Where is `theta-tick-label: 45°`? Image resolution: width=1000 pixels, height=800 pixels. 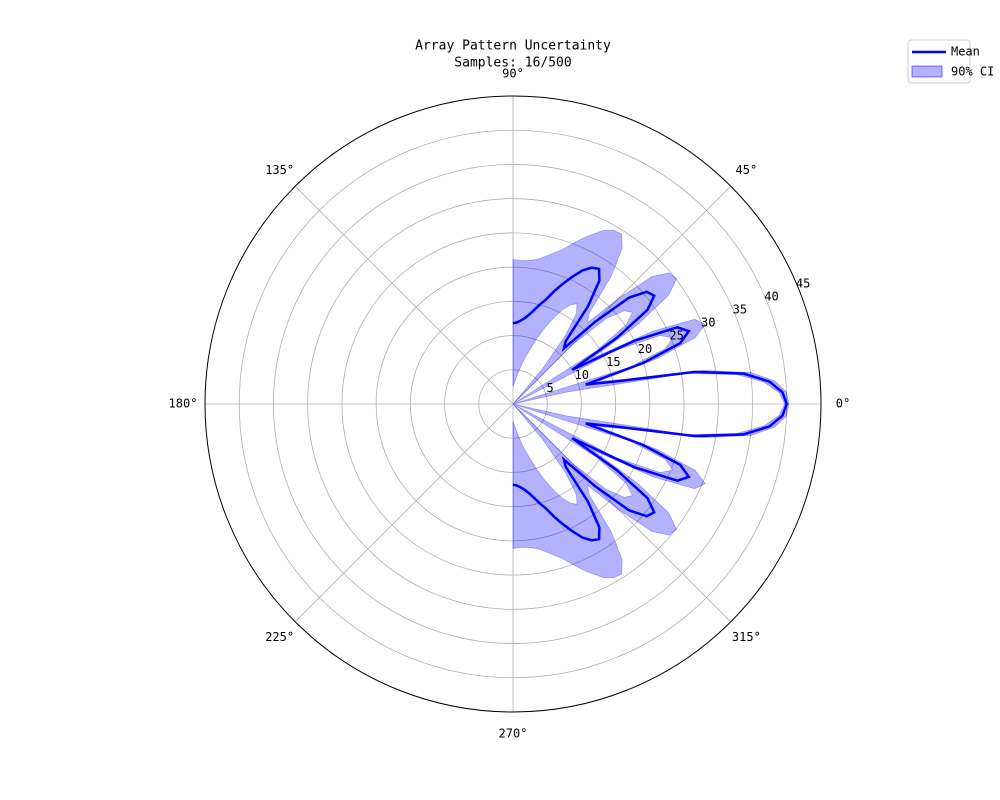 theta-tick-label: 45° is located at coordinates (747, 170).